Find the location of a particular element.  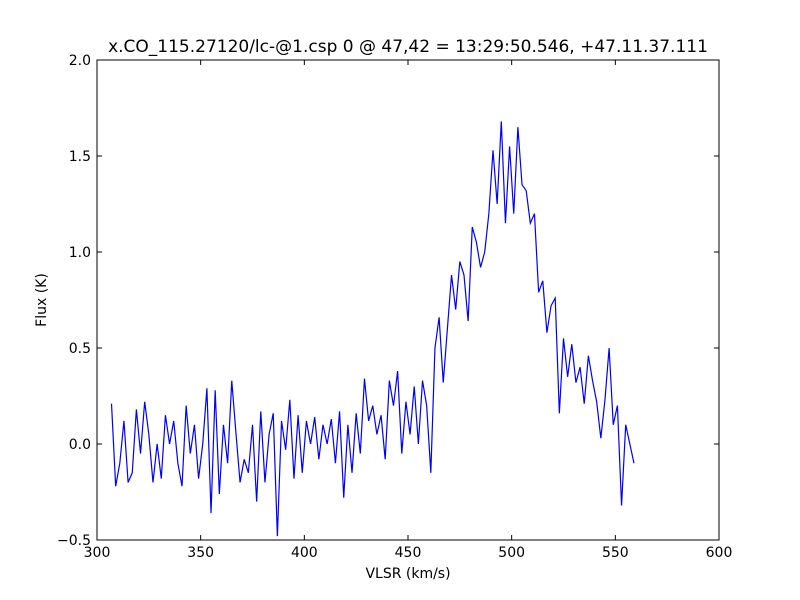

x-tick-label: 600 is located at coordinates (719, 553).